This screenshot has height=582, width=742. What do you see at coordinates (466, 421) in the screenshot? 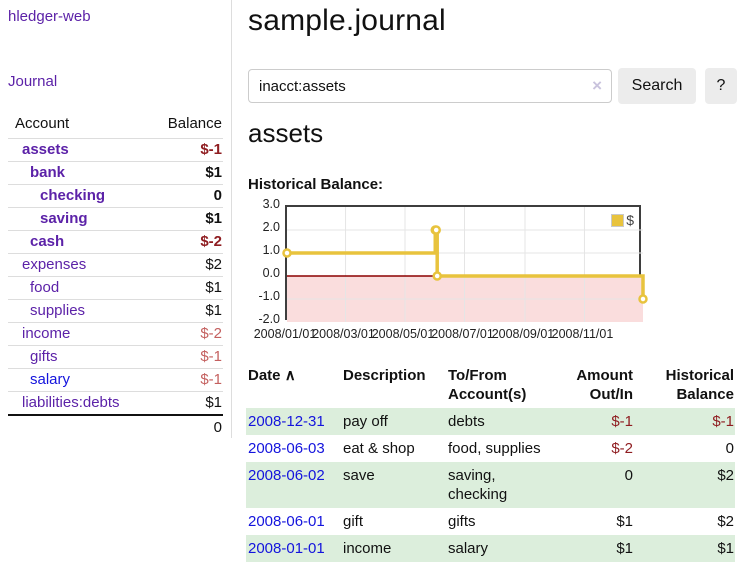
I see `transaction-accounts: debts` at bounding box center [466, 421].